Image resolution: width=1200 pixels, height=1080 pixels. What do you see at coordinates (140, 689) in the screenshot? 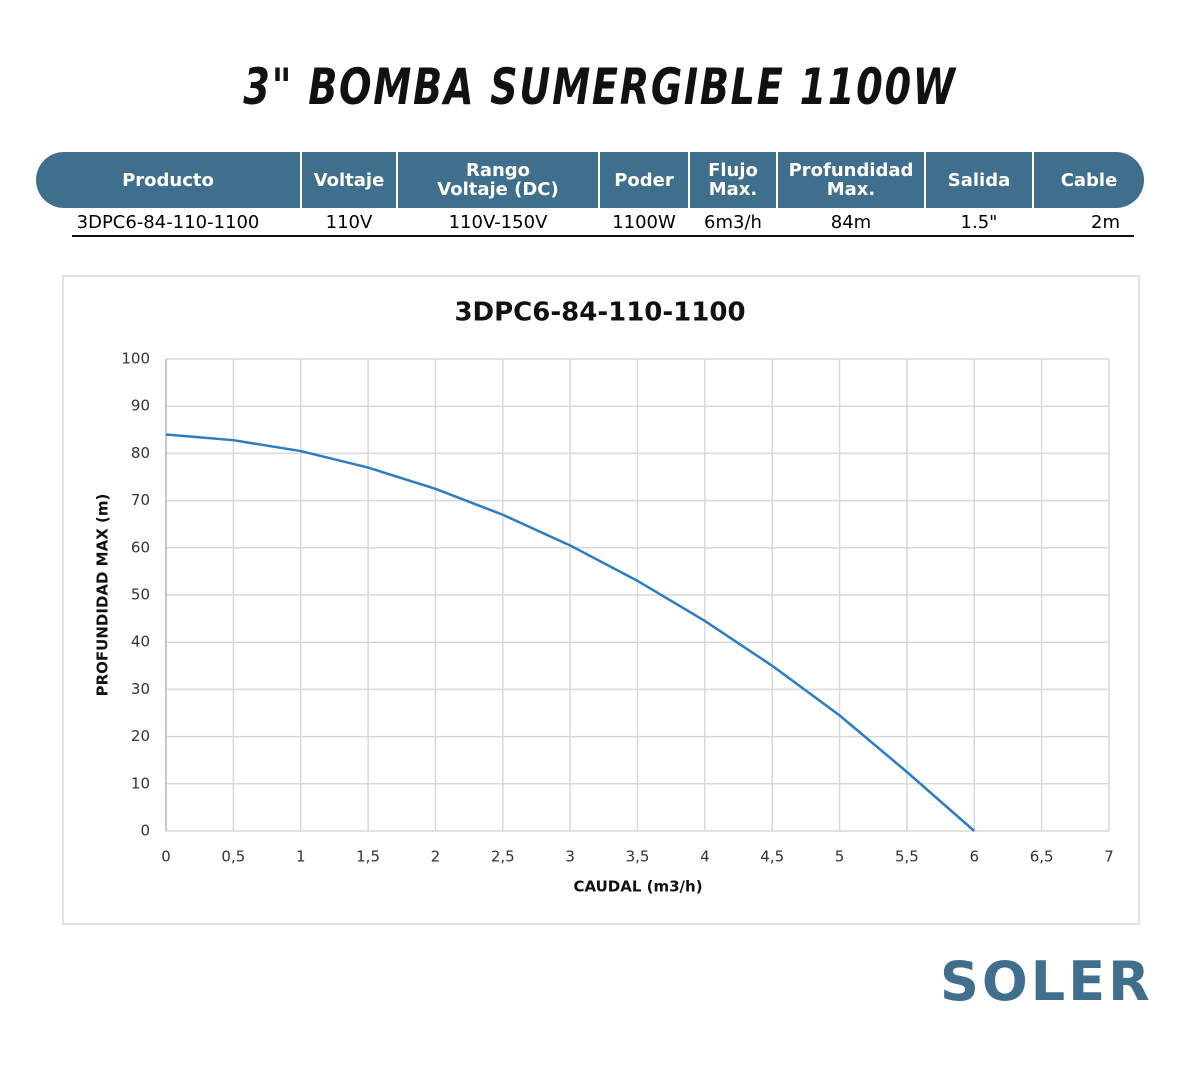
I see `y-tick-label: 30` at bounding box center [140, 689].